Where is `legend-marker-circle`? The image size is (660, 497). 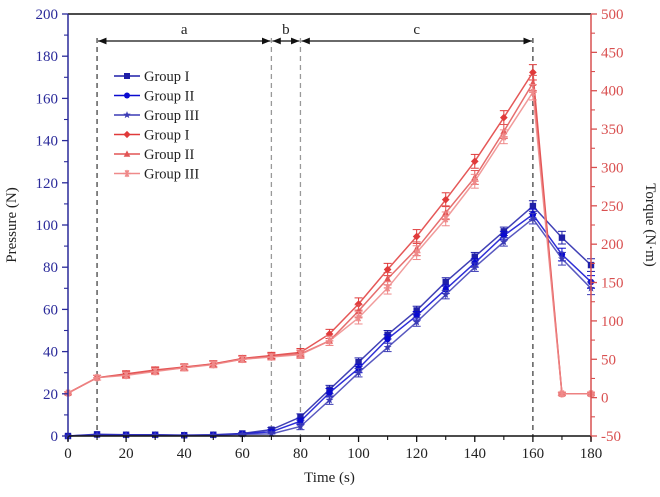
legend-marker-circle is located at coordinates (127, 95).